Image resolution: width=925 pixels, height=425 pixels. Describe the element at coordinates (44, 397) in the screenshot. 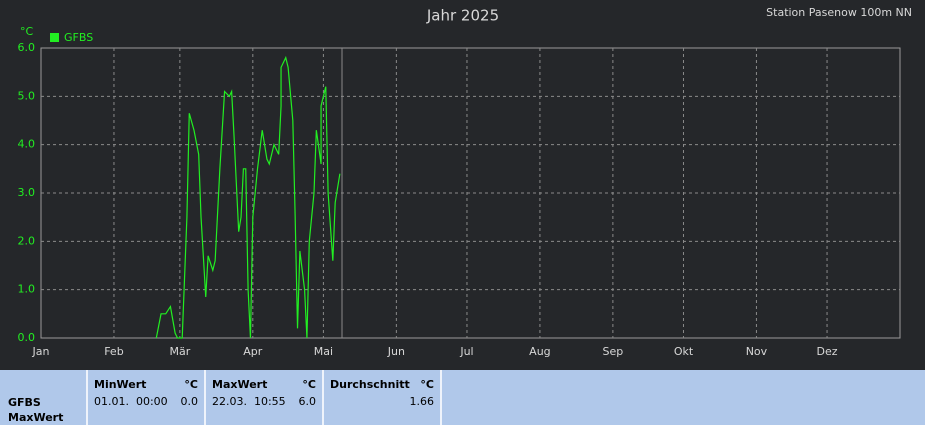

I see `table-cell: GFBS MaxWert` at that location.